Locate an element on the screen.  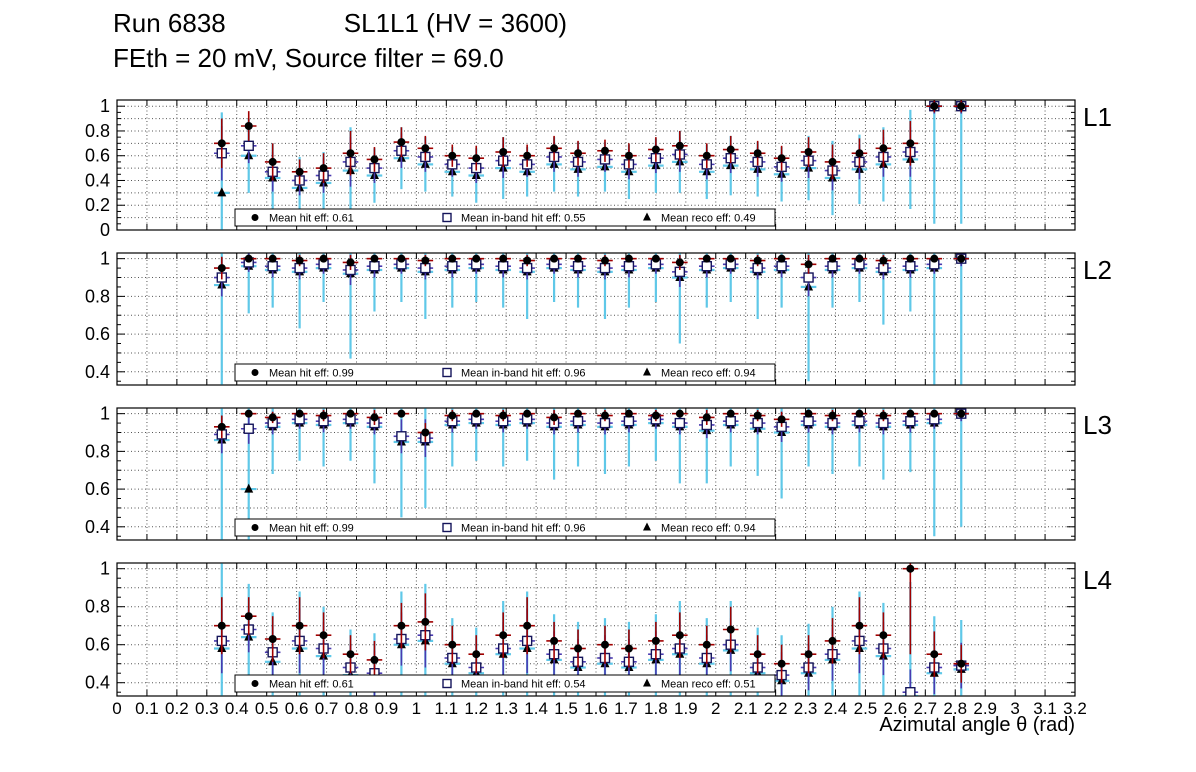
svg-text: 1.6 is located at coordinates (596, 708).